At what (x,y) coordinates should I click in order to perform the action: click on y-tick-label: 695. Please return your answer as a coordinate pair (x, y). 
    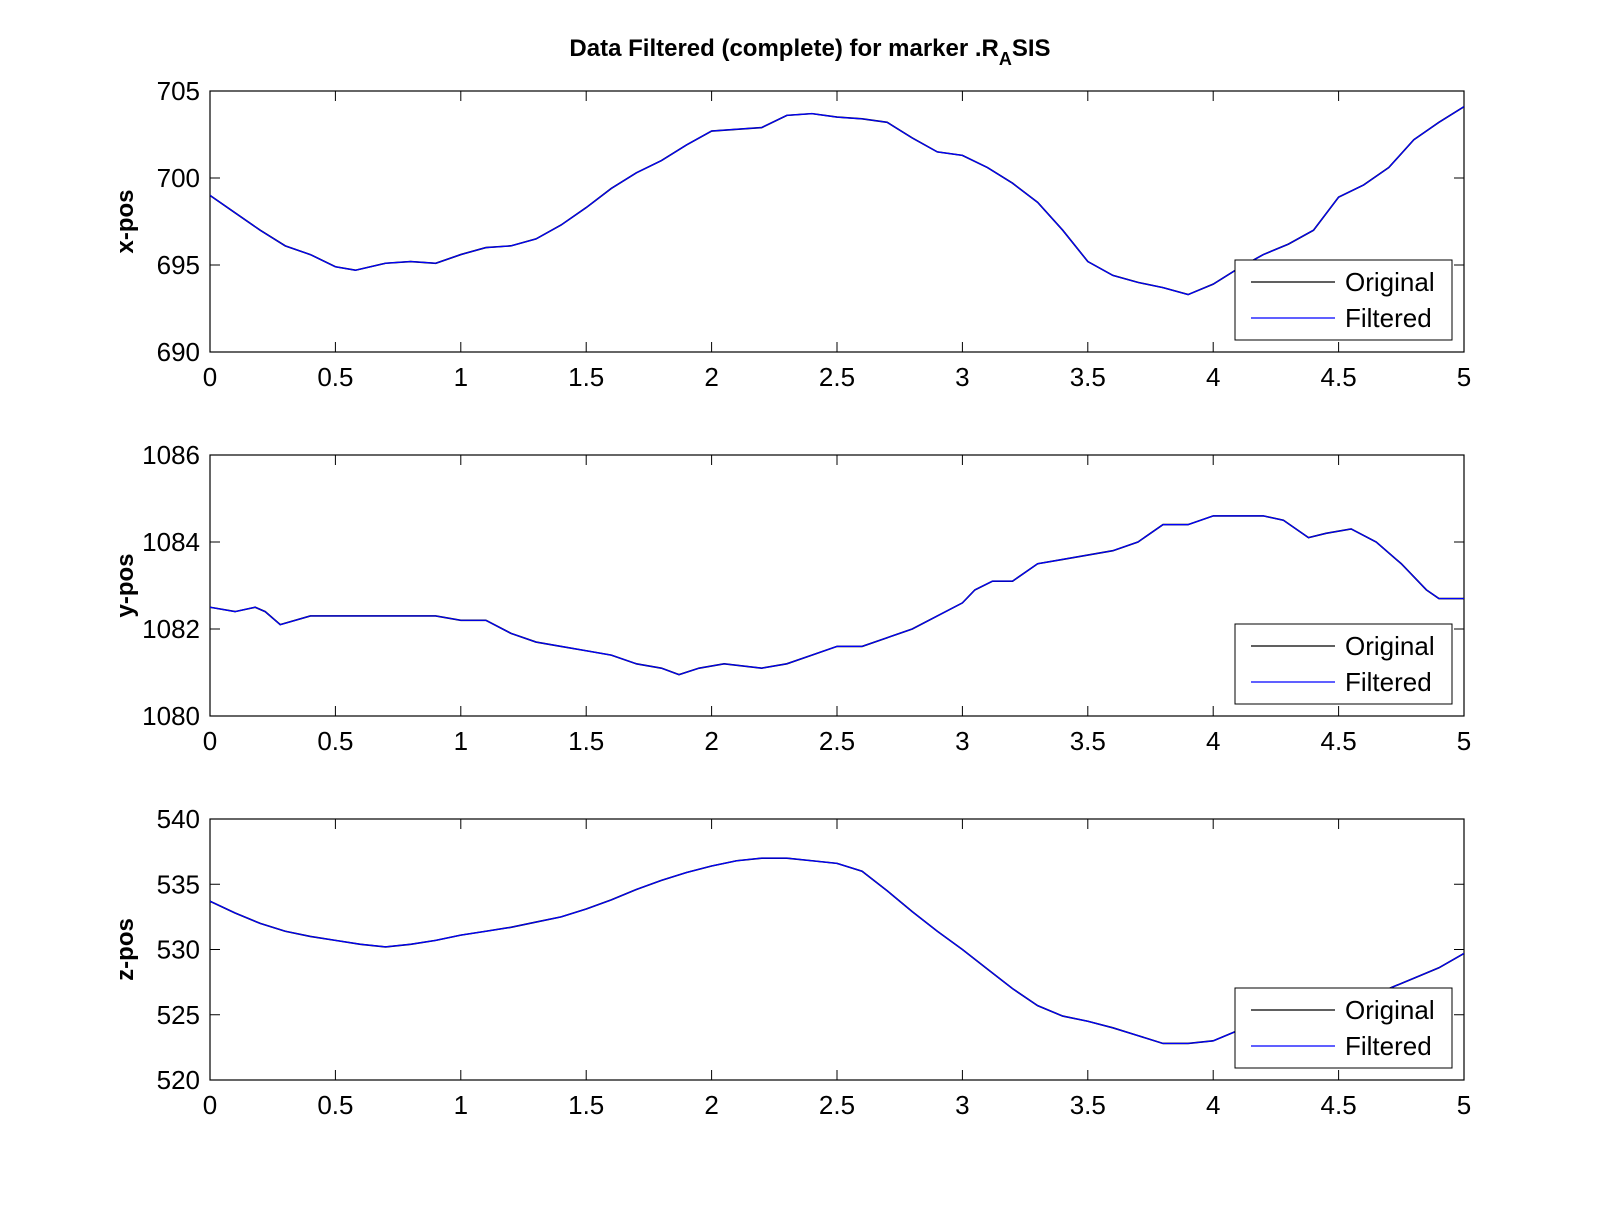
    Looking at the image, I should click on (178, 265).